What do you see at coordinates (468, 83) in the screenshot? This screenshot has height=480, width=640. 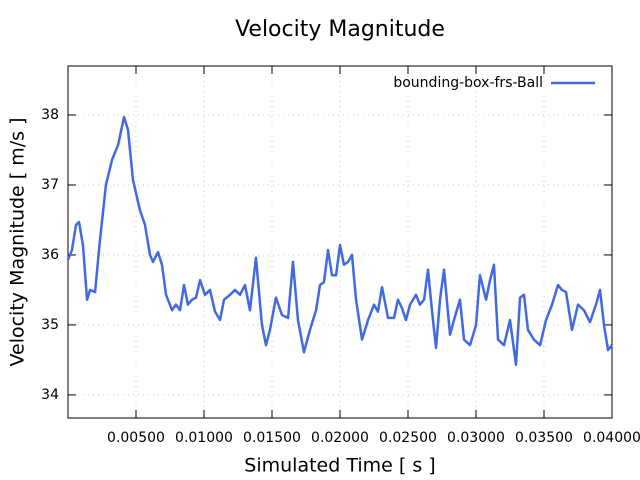 I see `legend-label: bounding-box-frs-Ball` at bounding box center [468, 83].